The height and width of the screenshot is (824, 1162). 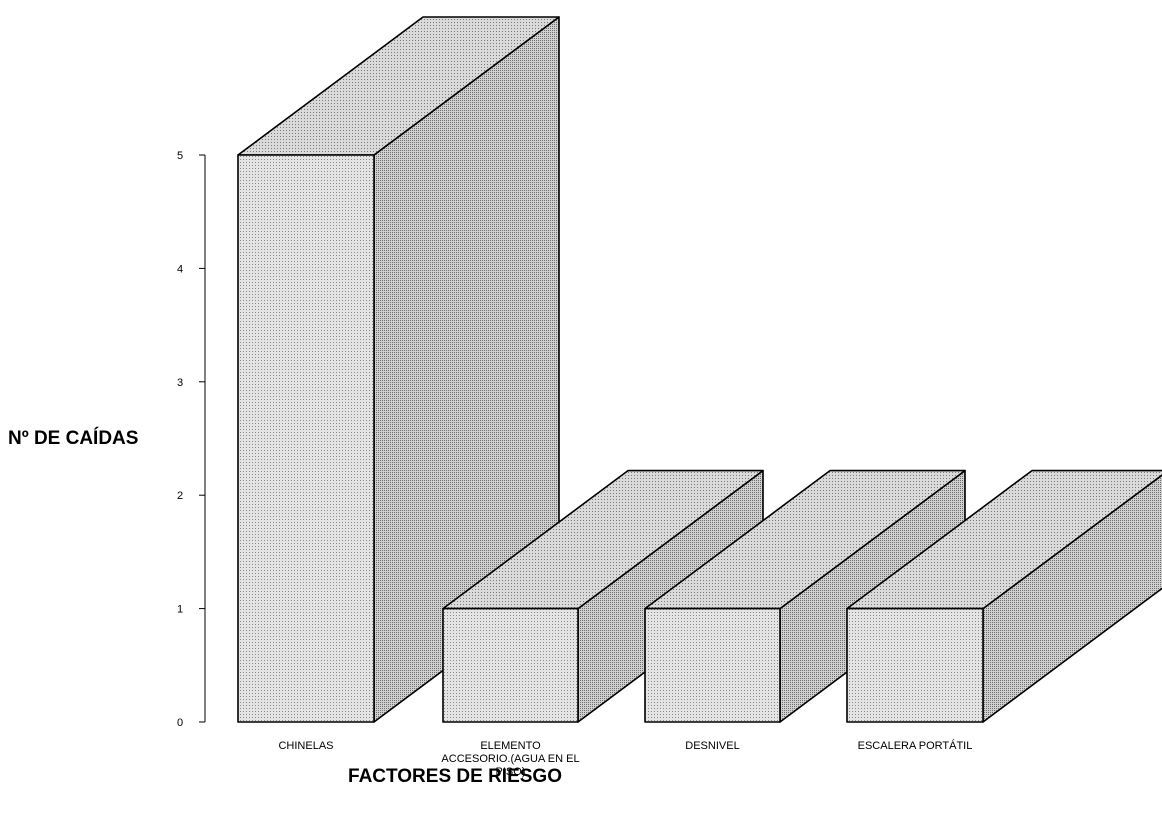 I want to click on y-tick-label: 5, so click(x=180, y=156).